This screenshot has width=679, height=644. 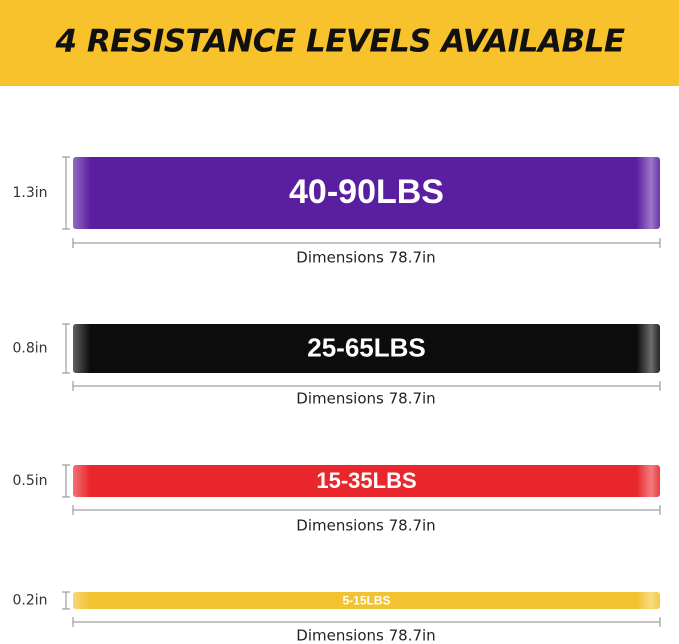 I want to click on header-title: 4 RESISTANCE LEVELS AVAILABLE, so click(x=339, y=42).